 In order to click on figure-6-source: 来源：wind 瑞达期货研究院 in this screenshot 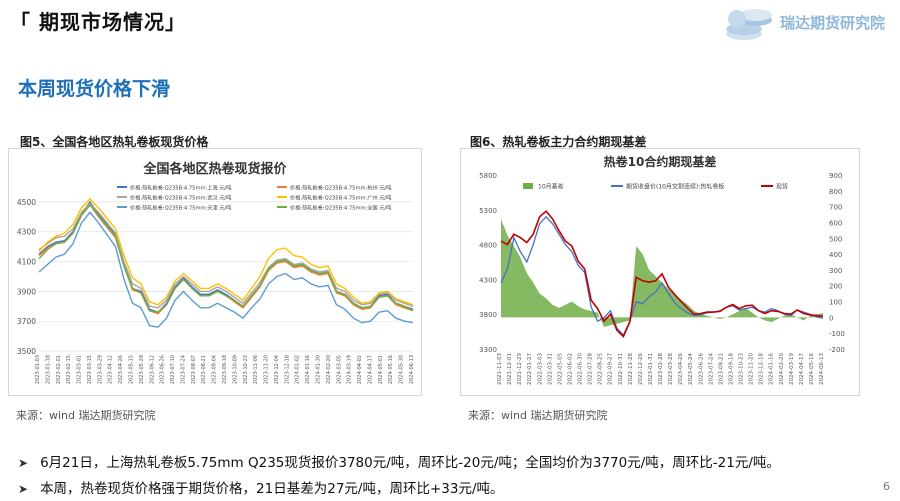, I will do `click(538, 415)`.